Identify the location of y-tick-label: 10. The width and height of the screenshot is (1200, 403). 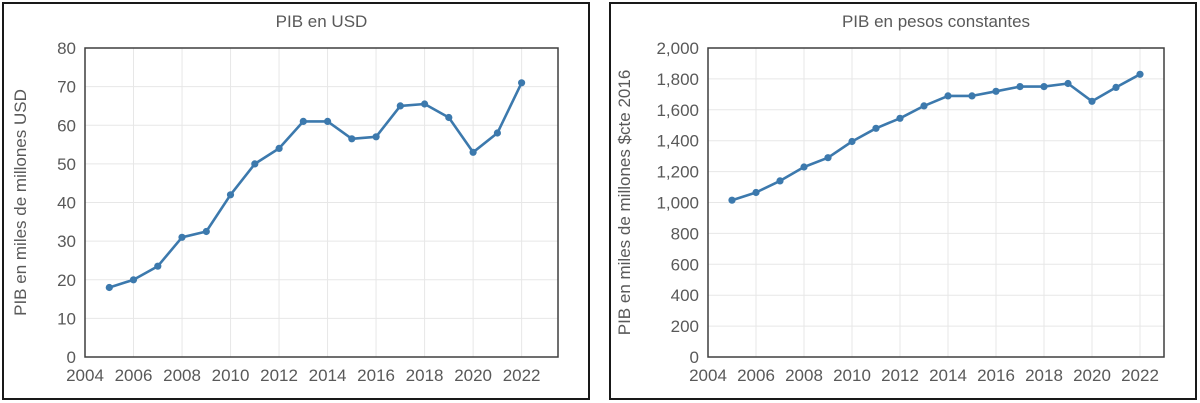
(66, 318).